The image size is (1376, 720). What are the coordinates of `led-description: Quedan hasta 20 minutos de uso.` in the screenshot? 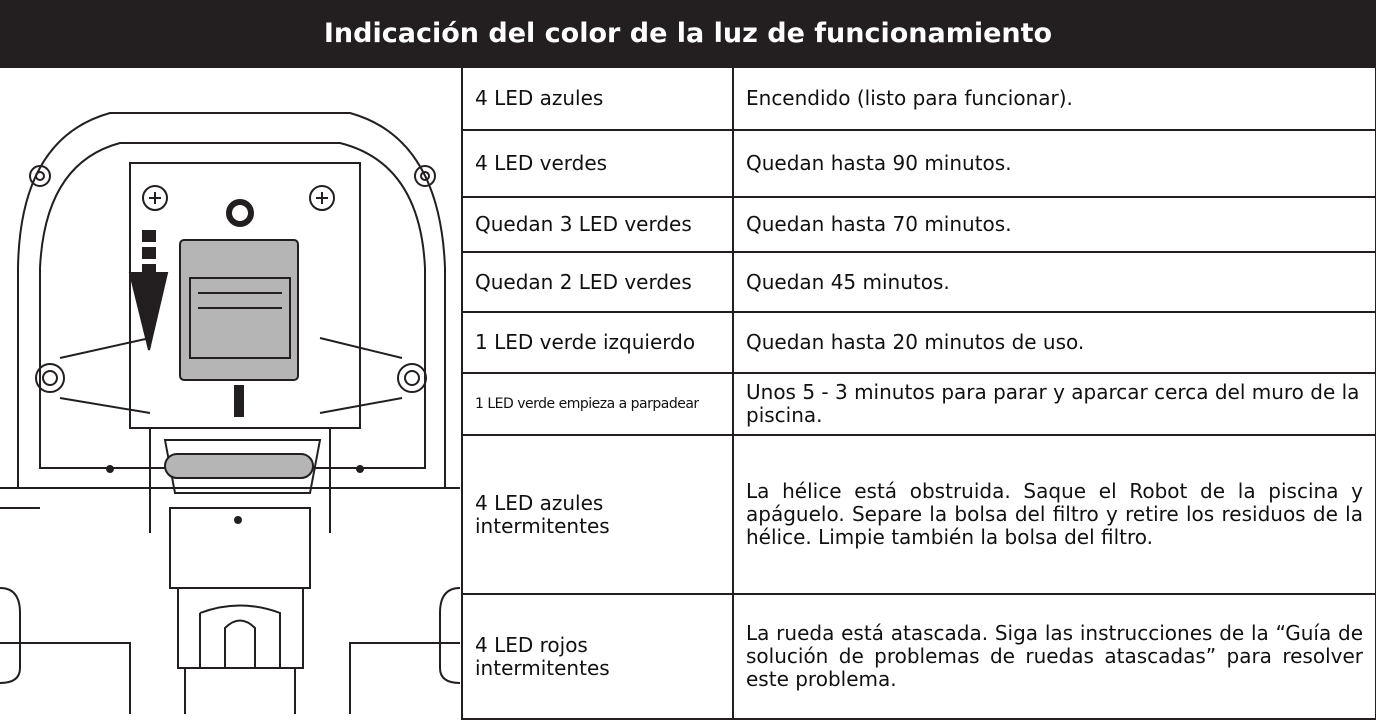 It's located at (1054, 342).